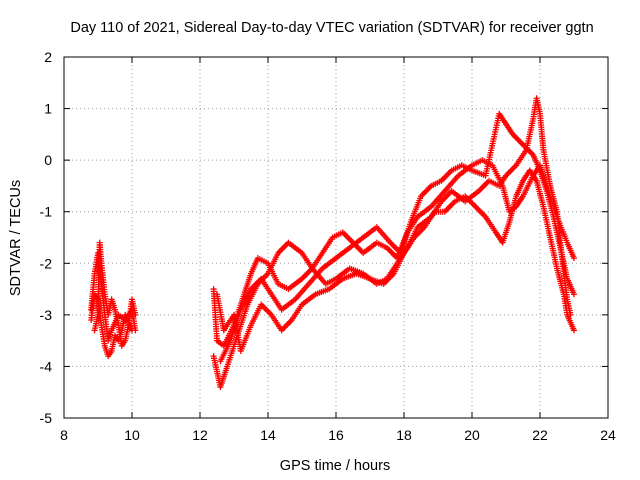  Describe the element at coordinates (64, 435) in the screenshot. I see `x-tick-label: 8` at that location.